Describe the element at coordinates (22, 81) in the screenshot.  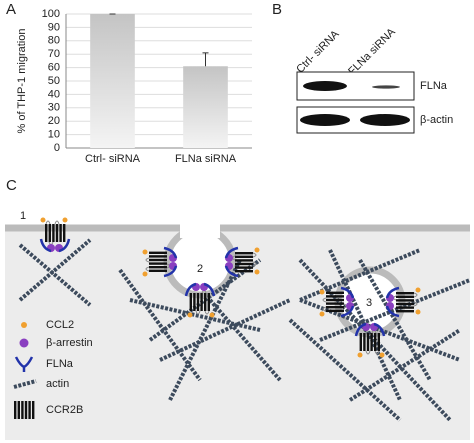
I see `y-axis-label: % of THP-1 migration` at that location.